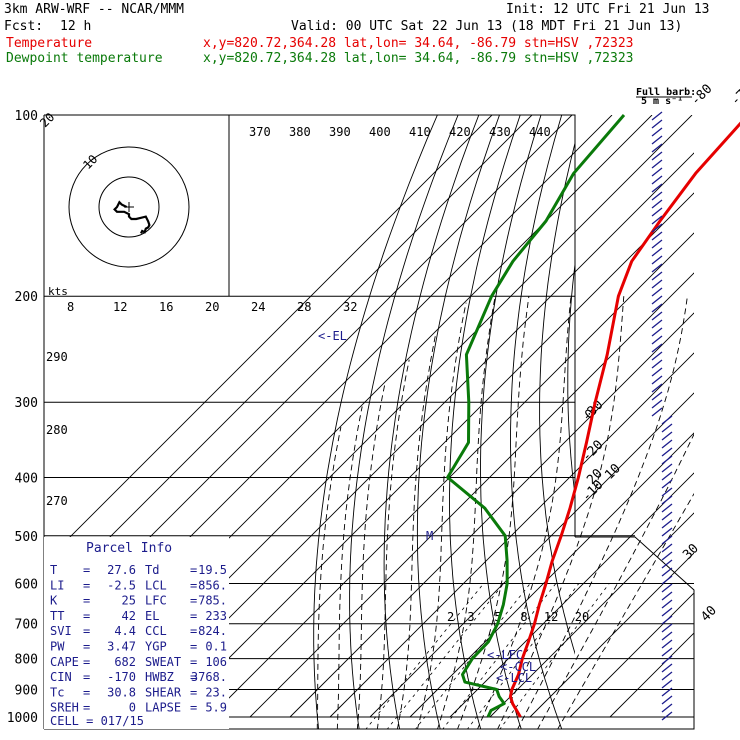 Image resolution: width=740 pixels, height=740 pixels. Describe the element at coordinates (54, 601) in the screenshot. I see `parcel-param-name: K` at that location.